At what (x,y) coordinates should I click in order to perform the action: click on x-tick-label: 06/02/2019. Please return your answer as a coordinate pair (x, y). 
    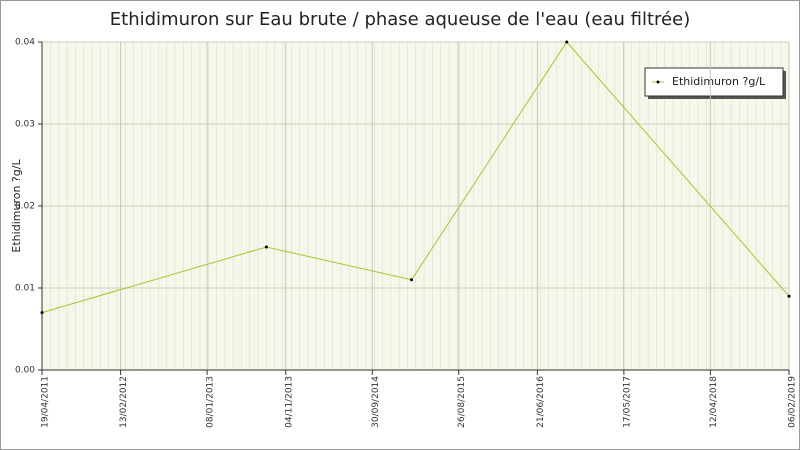
    Looking at the image, I should click on (793, 402).